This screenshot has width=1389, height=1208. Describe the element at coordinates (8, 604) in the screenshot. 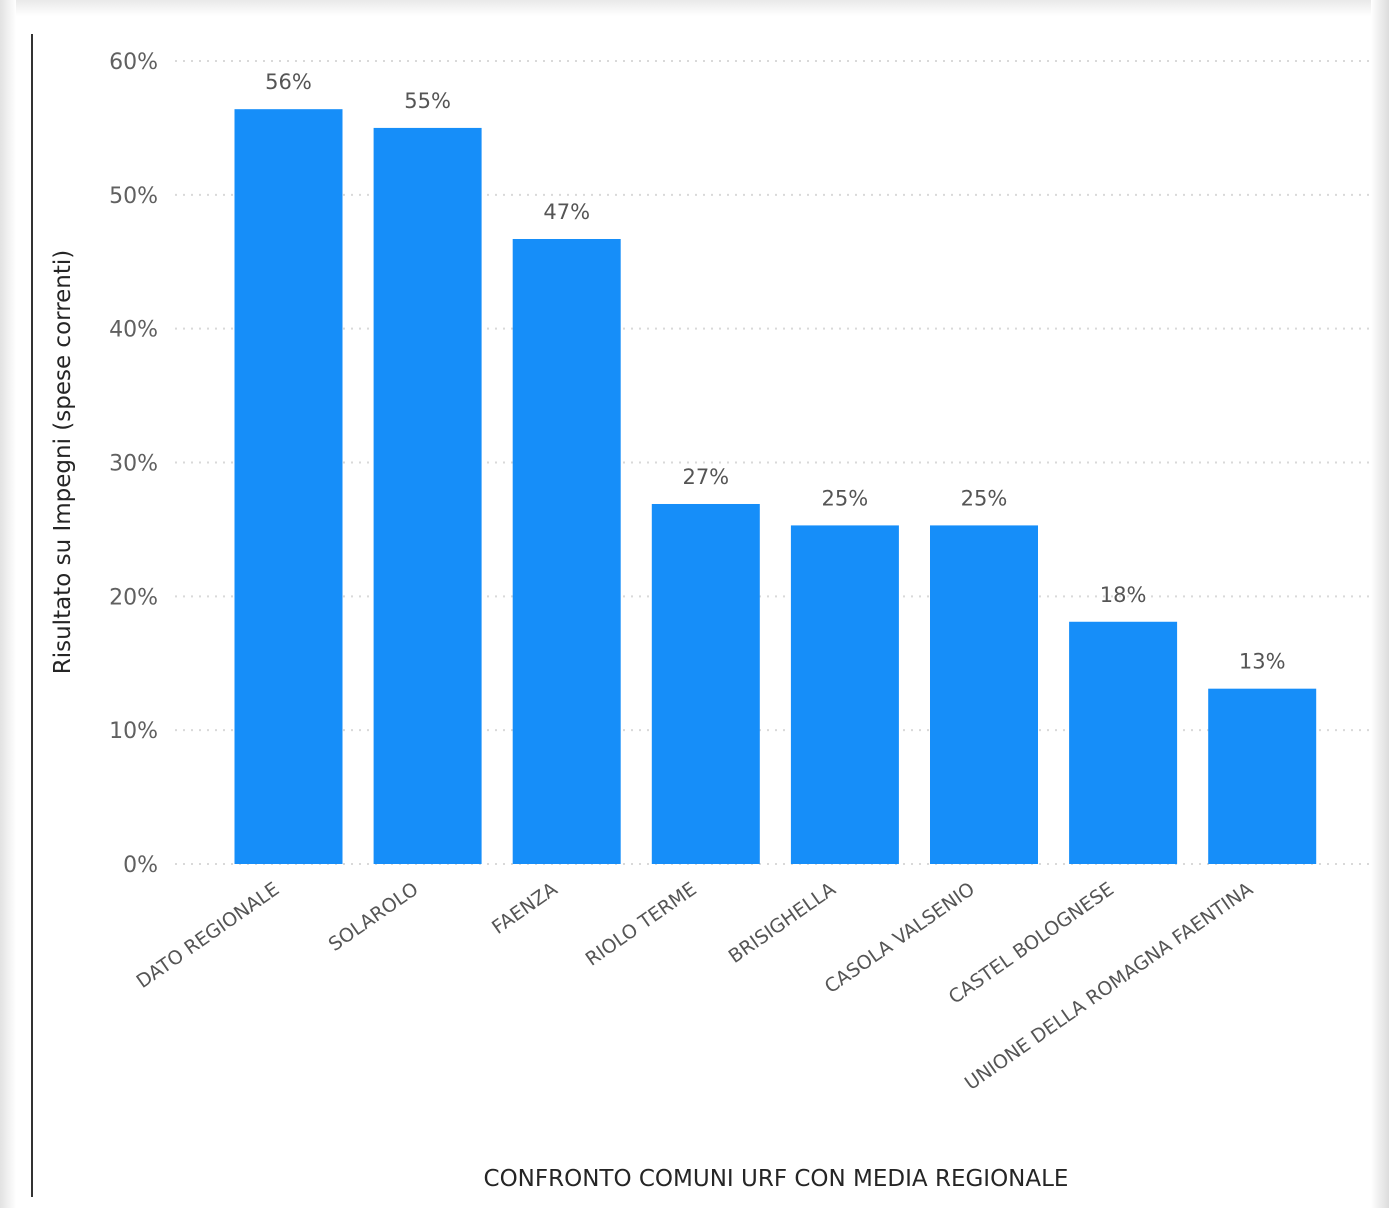

I see `frame-shadow-left` at that location.